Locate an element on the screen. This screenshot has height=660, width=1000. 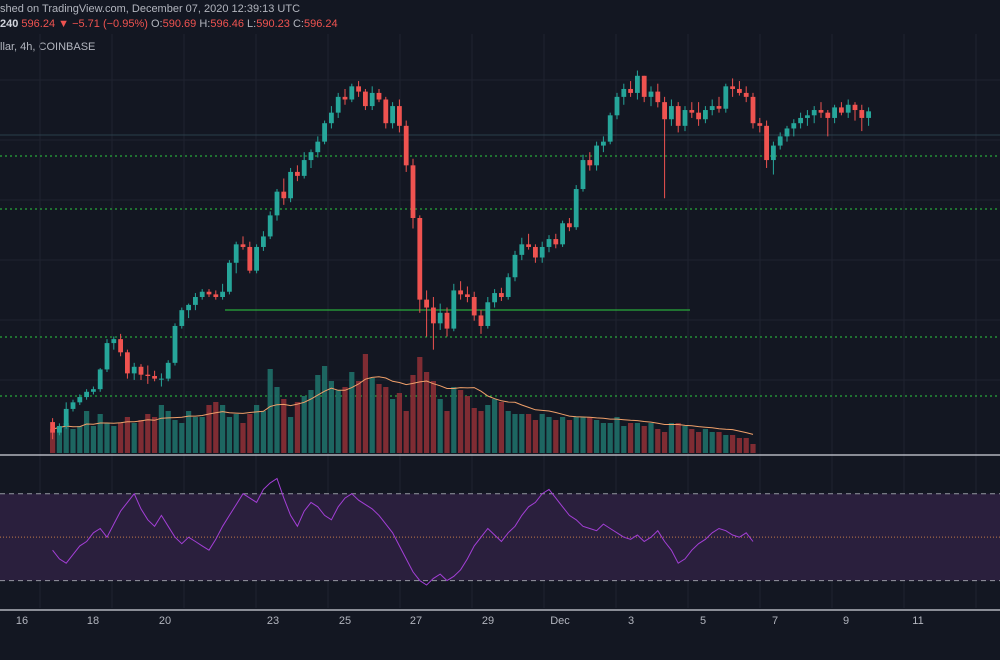
time-axis-tick-label: 18 is located at coordinates (93, 621).